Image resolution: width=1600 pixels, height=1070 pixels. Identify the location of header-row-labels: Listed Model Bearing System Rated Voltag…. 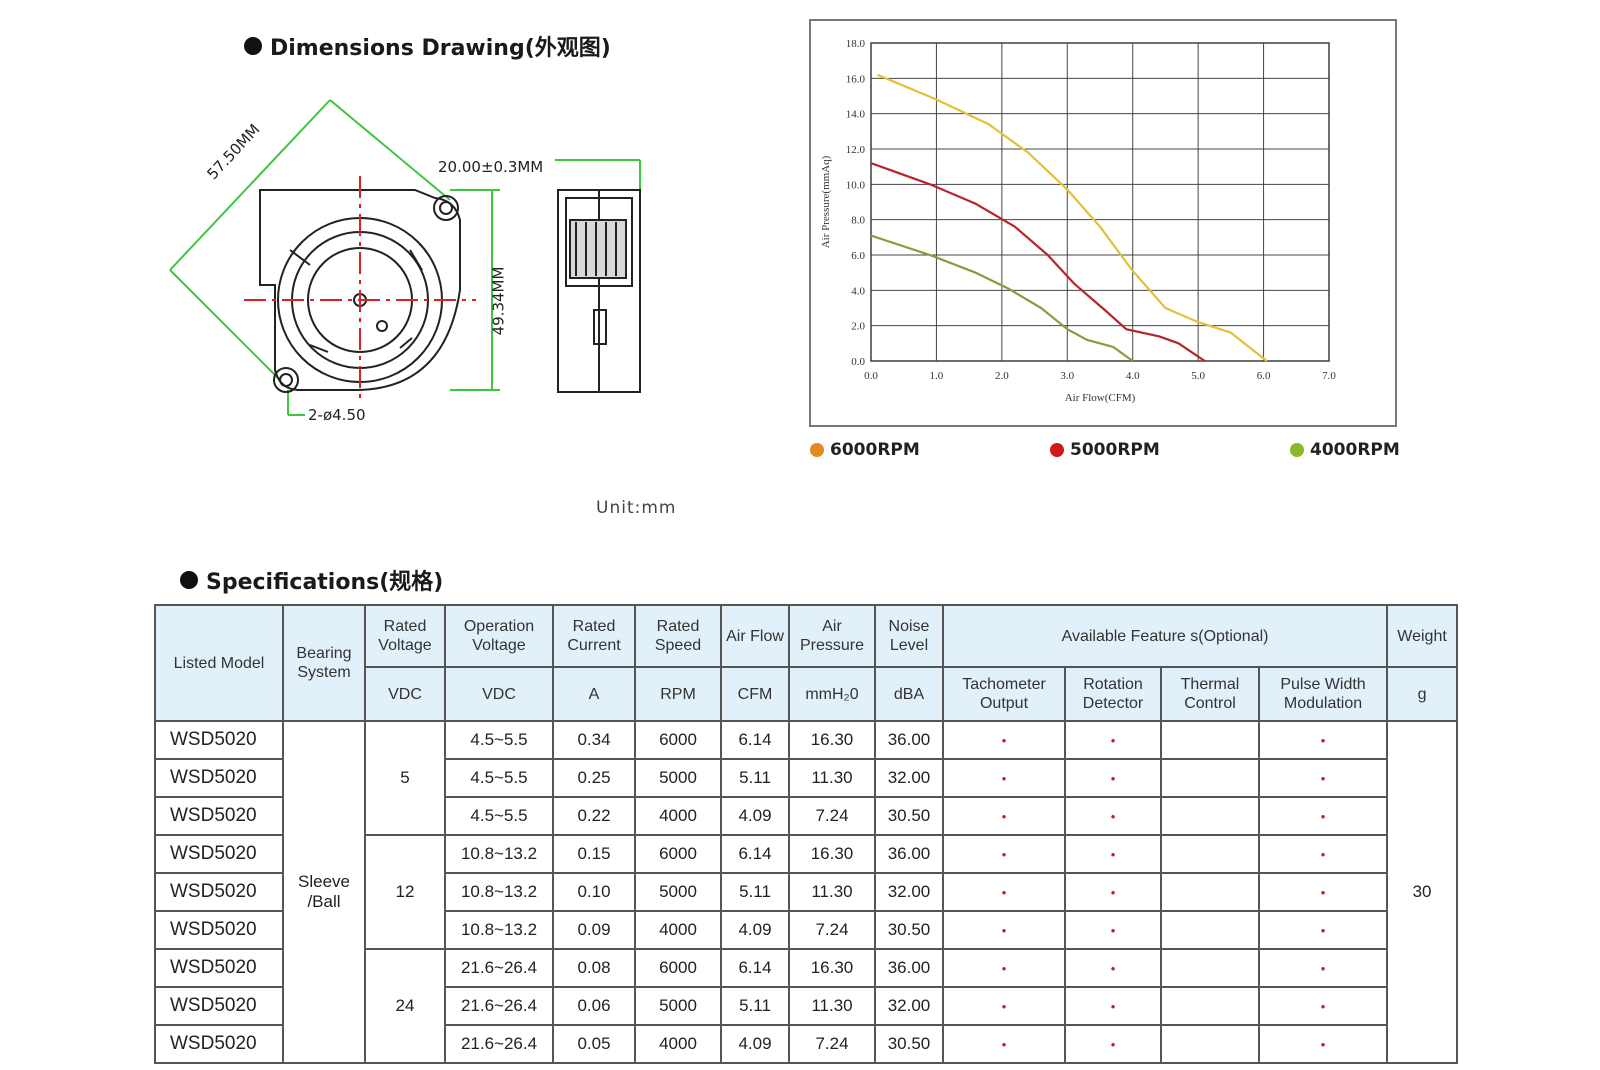
(806, 663).